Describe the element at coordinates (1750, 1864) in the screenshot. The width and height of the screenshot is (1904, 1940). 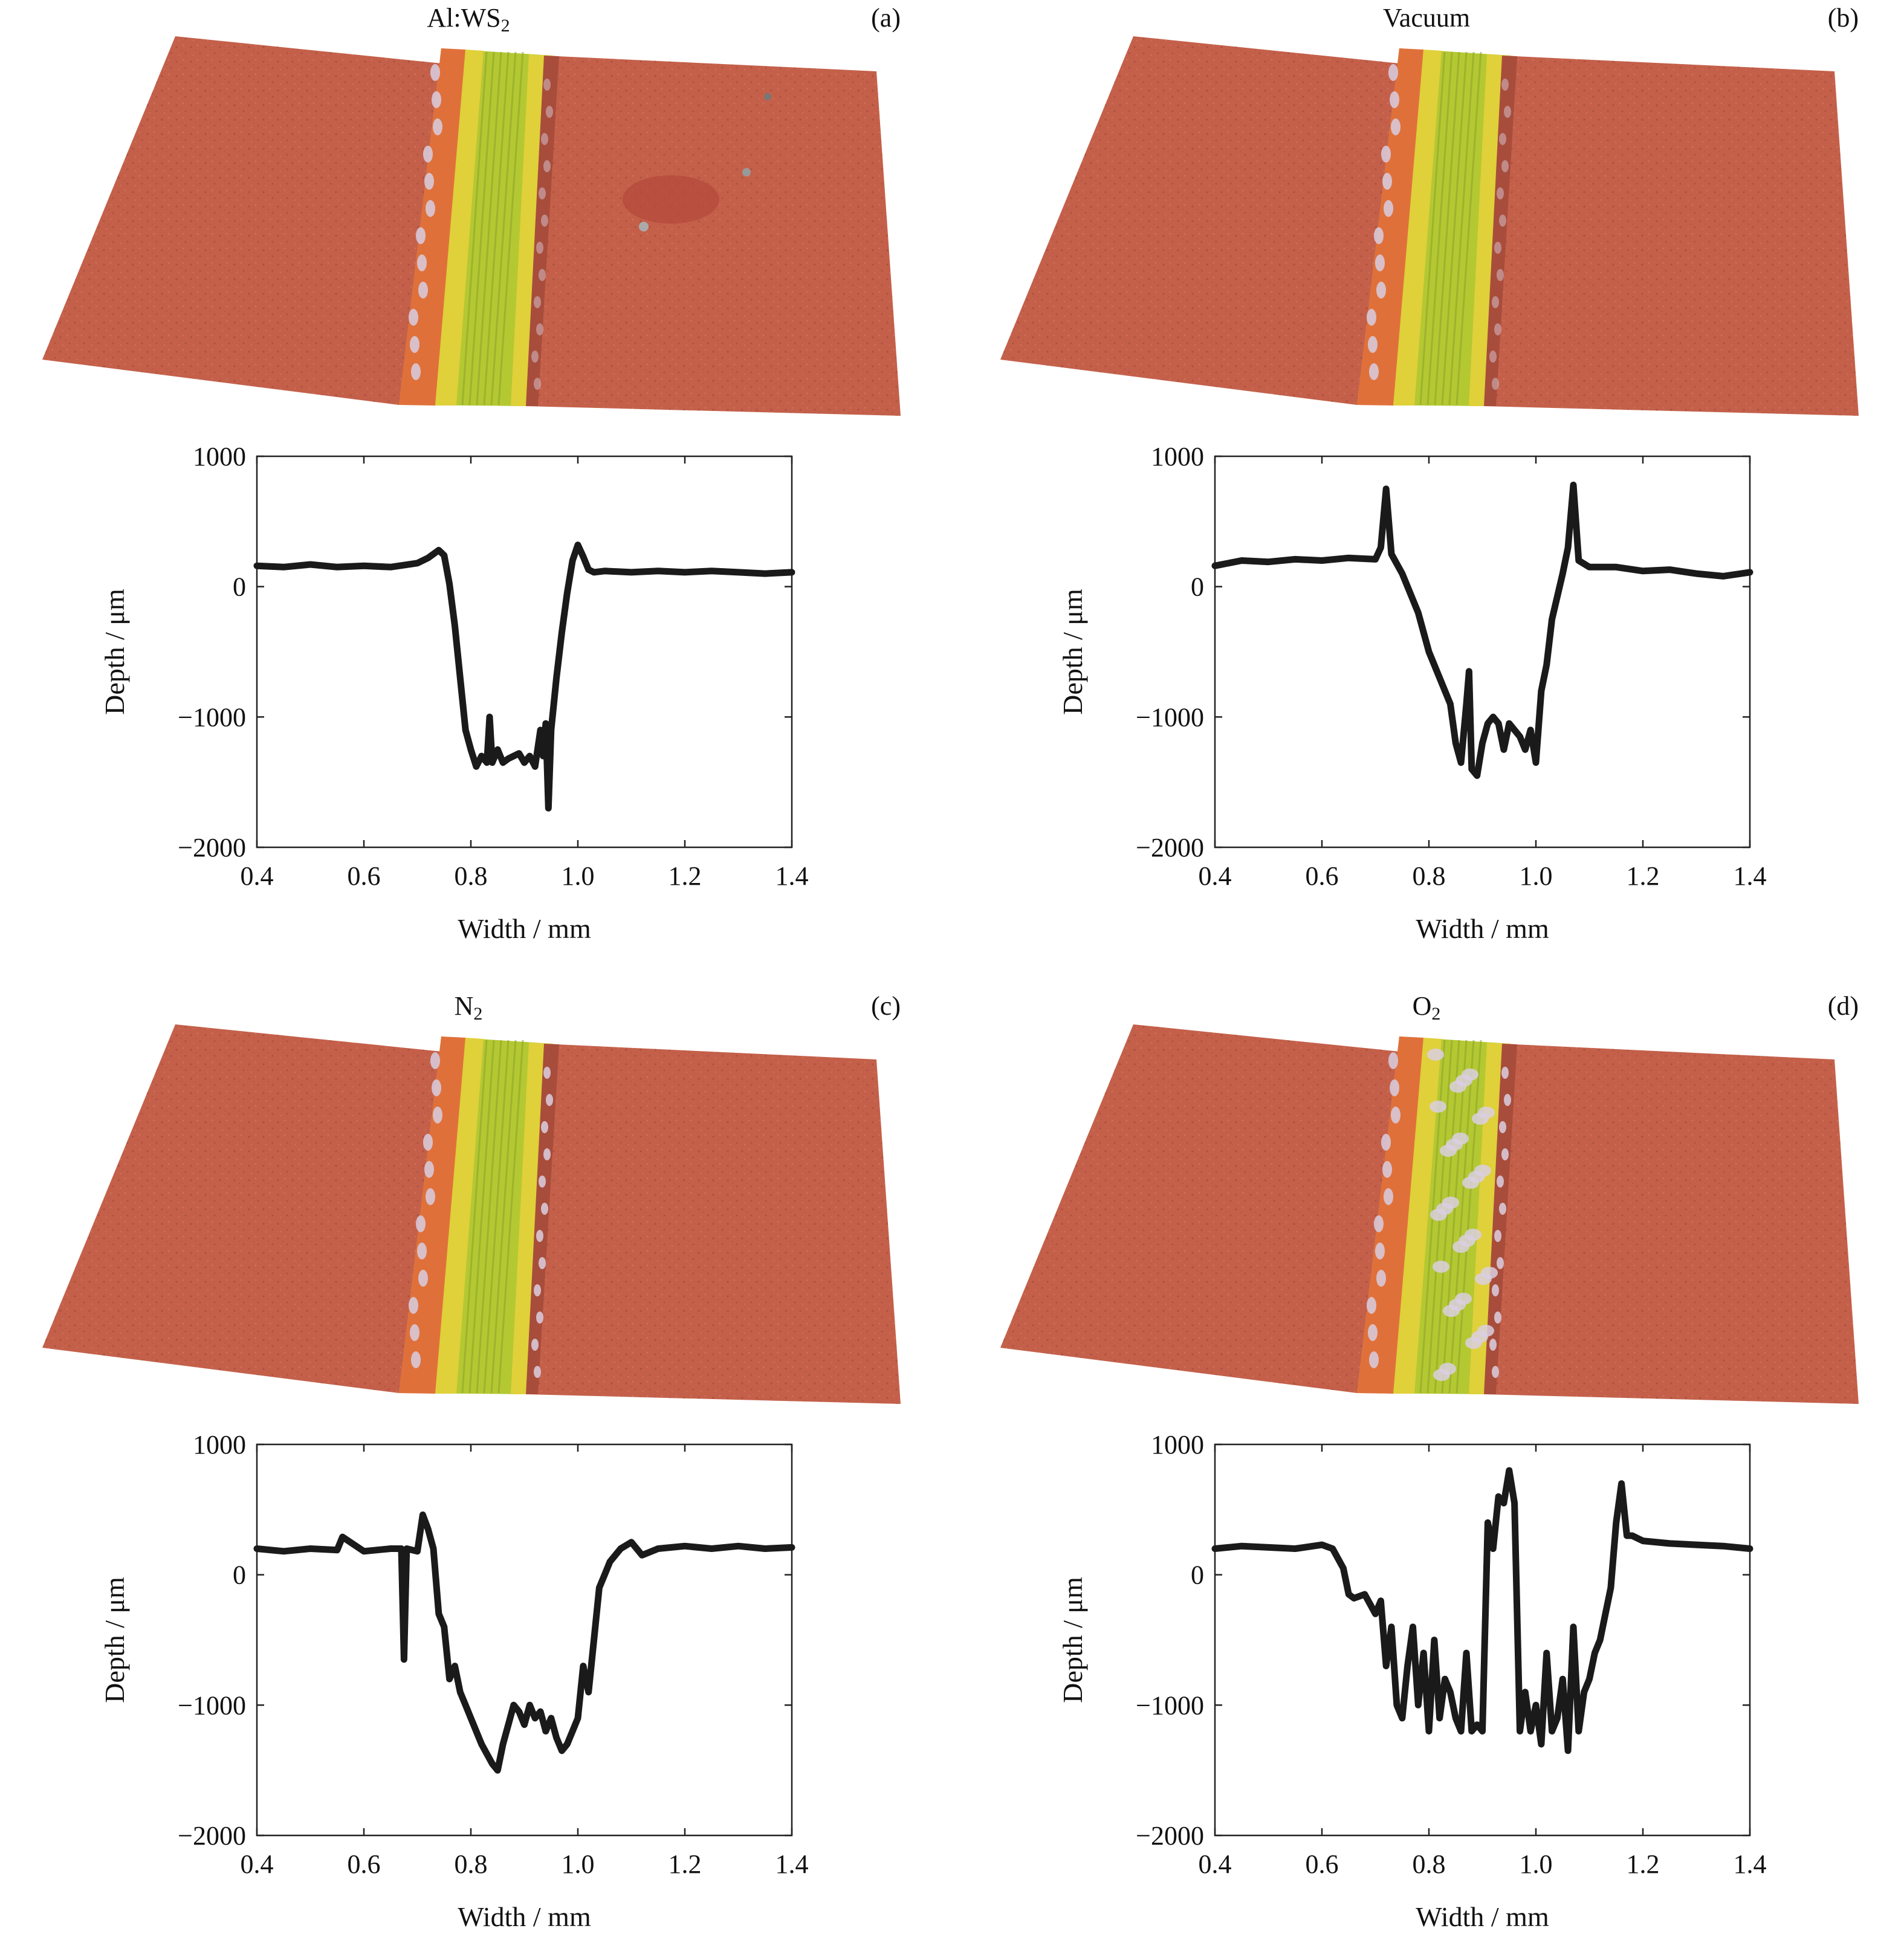
I see `x-tick-label: 1.4` at that location.